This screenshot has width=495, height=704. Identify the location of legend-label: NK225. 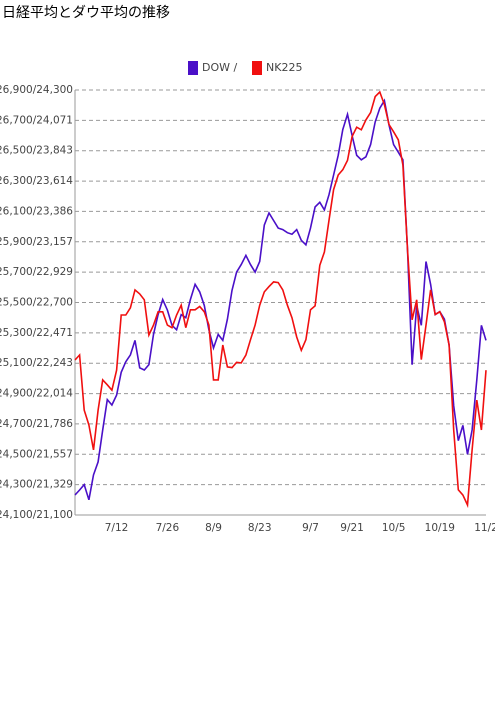
(284, 67).